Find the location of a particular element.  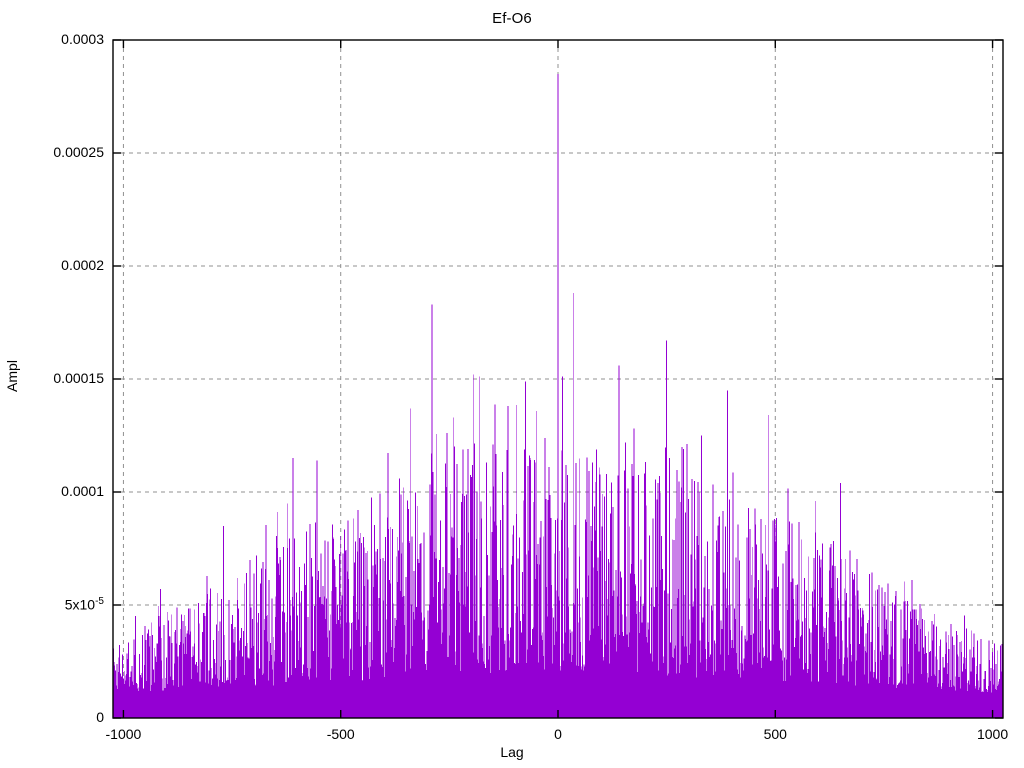

y-tick-label: 0.0001 is located at coordinates (82, 491).